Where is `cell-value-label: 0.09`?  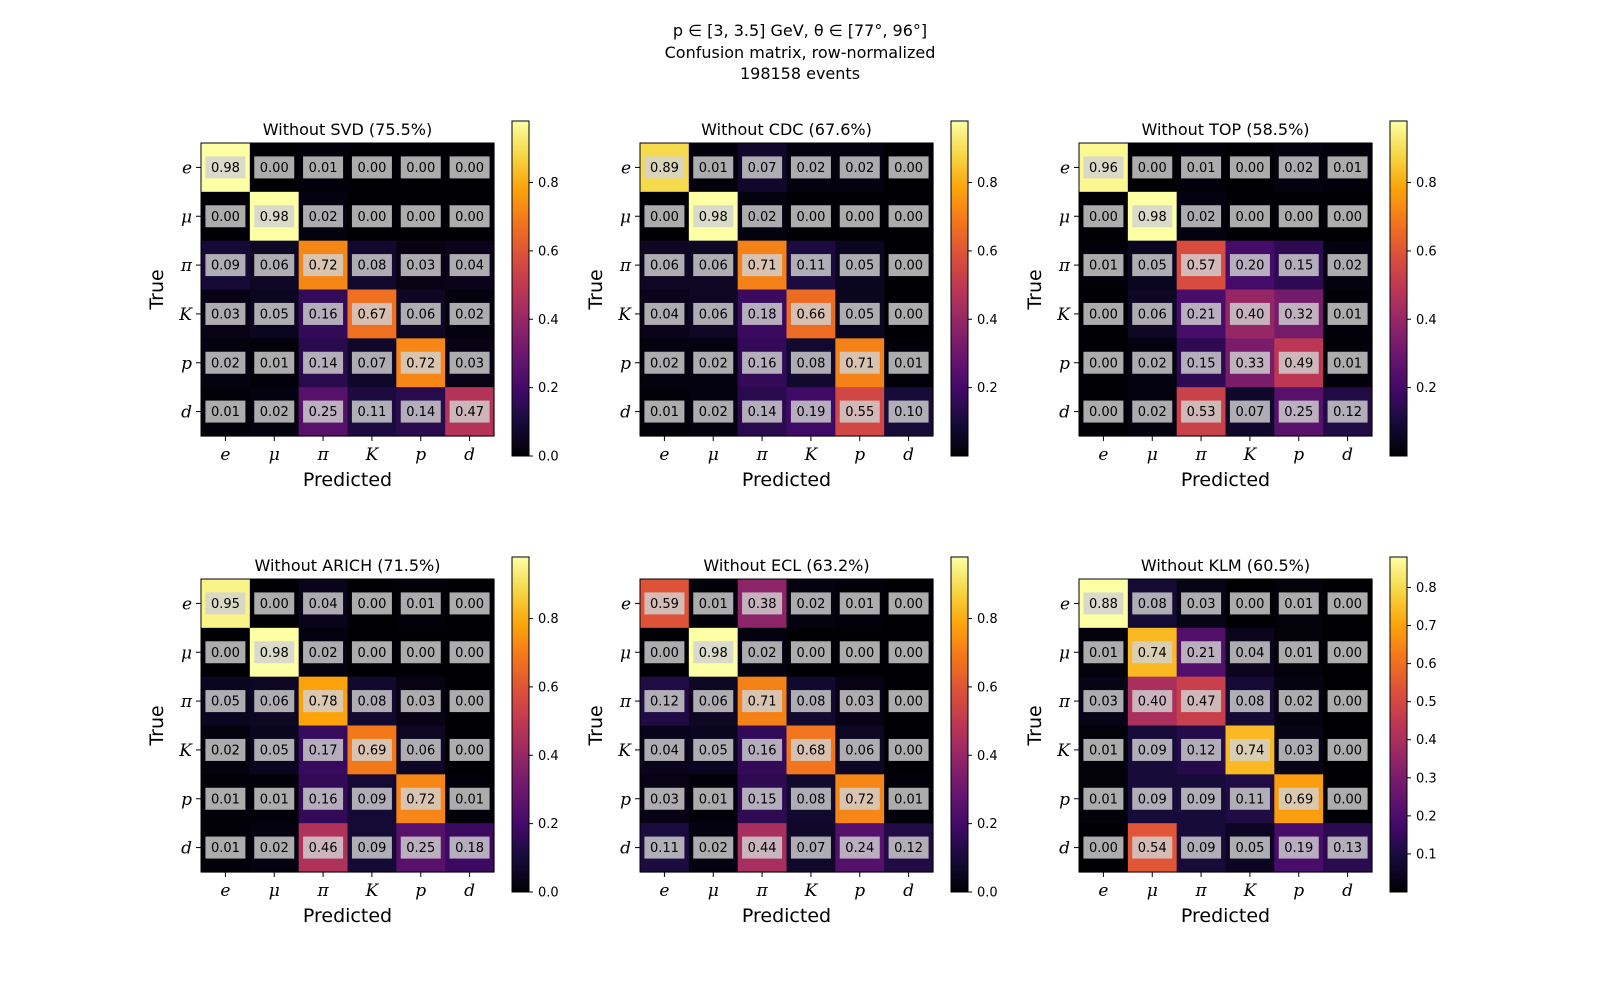
cell-value-label: 0.09 is located at coordinates (371, 848).